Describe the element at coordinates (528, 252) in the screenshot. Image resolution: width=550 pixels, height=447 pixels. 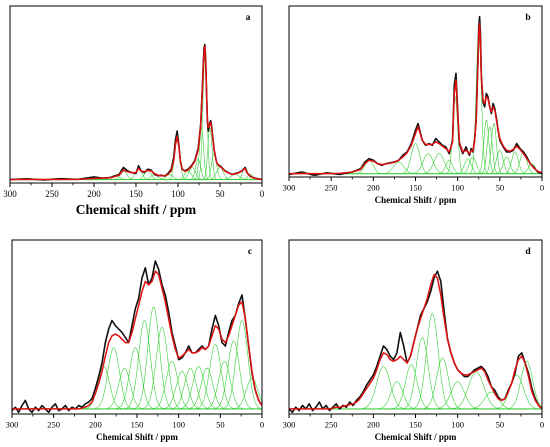
I see `panel-label: d` at that location.